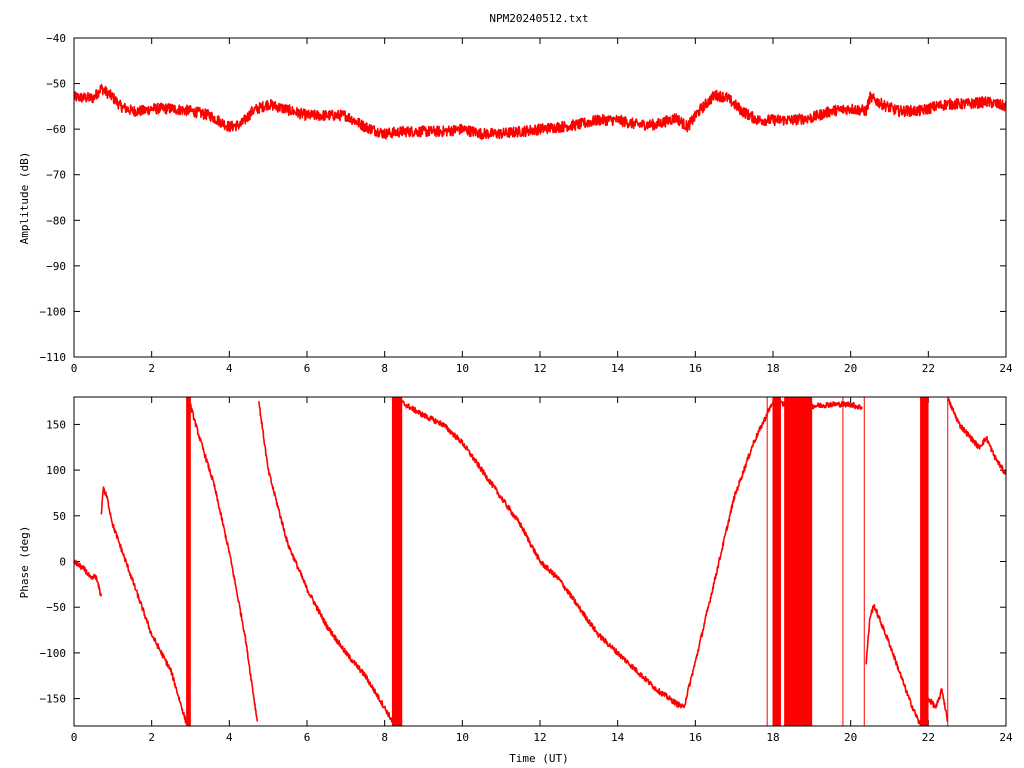 This screenshot has height=768, width=1024. Describe the element at coordinates (62, 562) in the screenshot. I see `phase-y-tick-label: 0` at that location.